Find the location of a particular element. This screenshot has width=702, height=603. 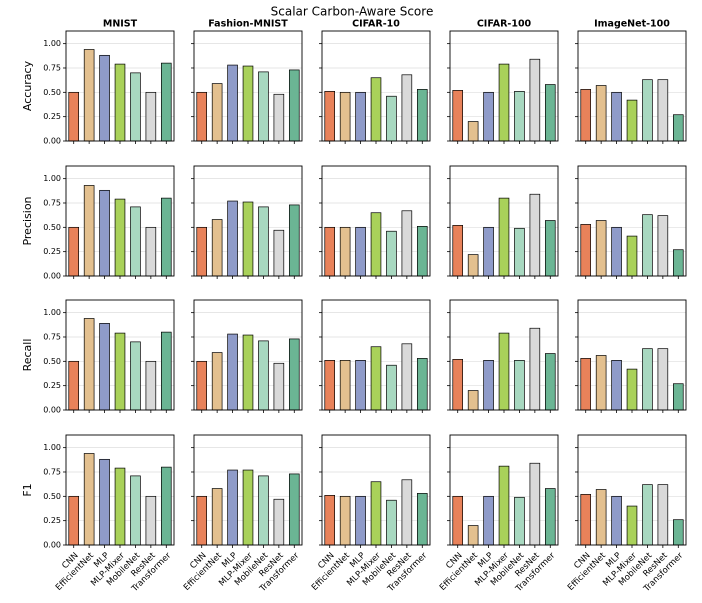

panel-title: CIFAR-10 is located at coordinates (376, 24).